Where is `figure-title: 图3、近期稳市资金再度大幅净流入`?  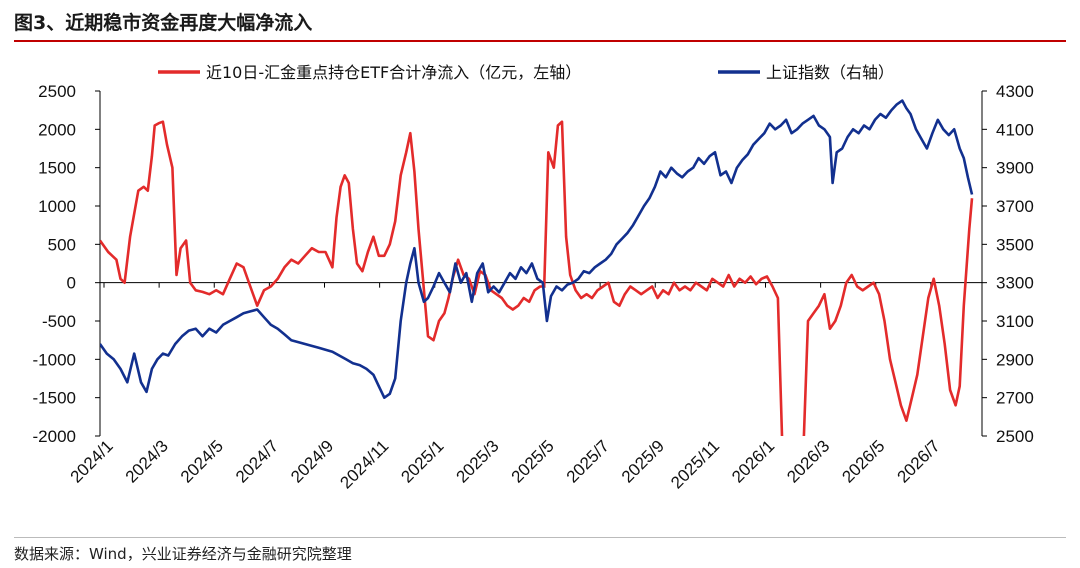
figure-title: 图3、近期稳市资金再度大幅净流入 is located at coordinates (163, 23).